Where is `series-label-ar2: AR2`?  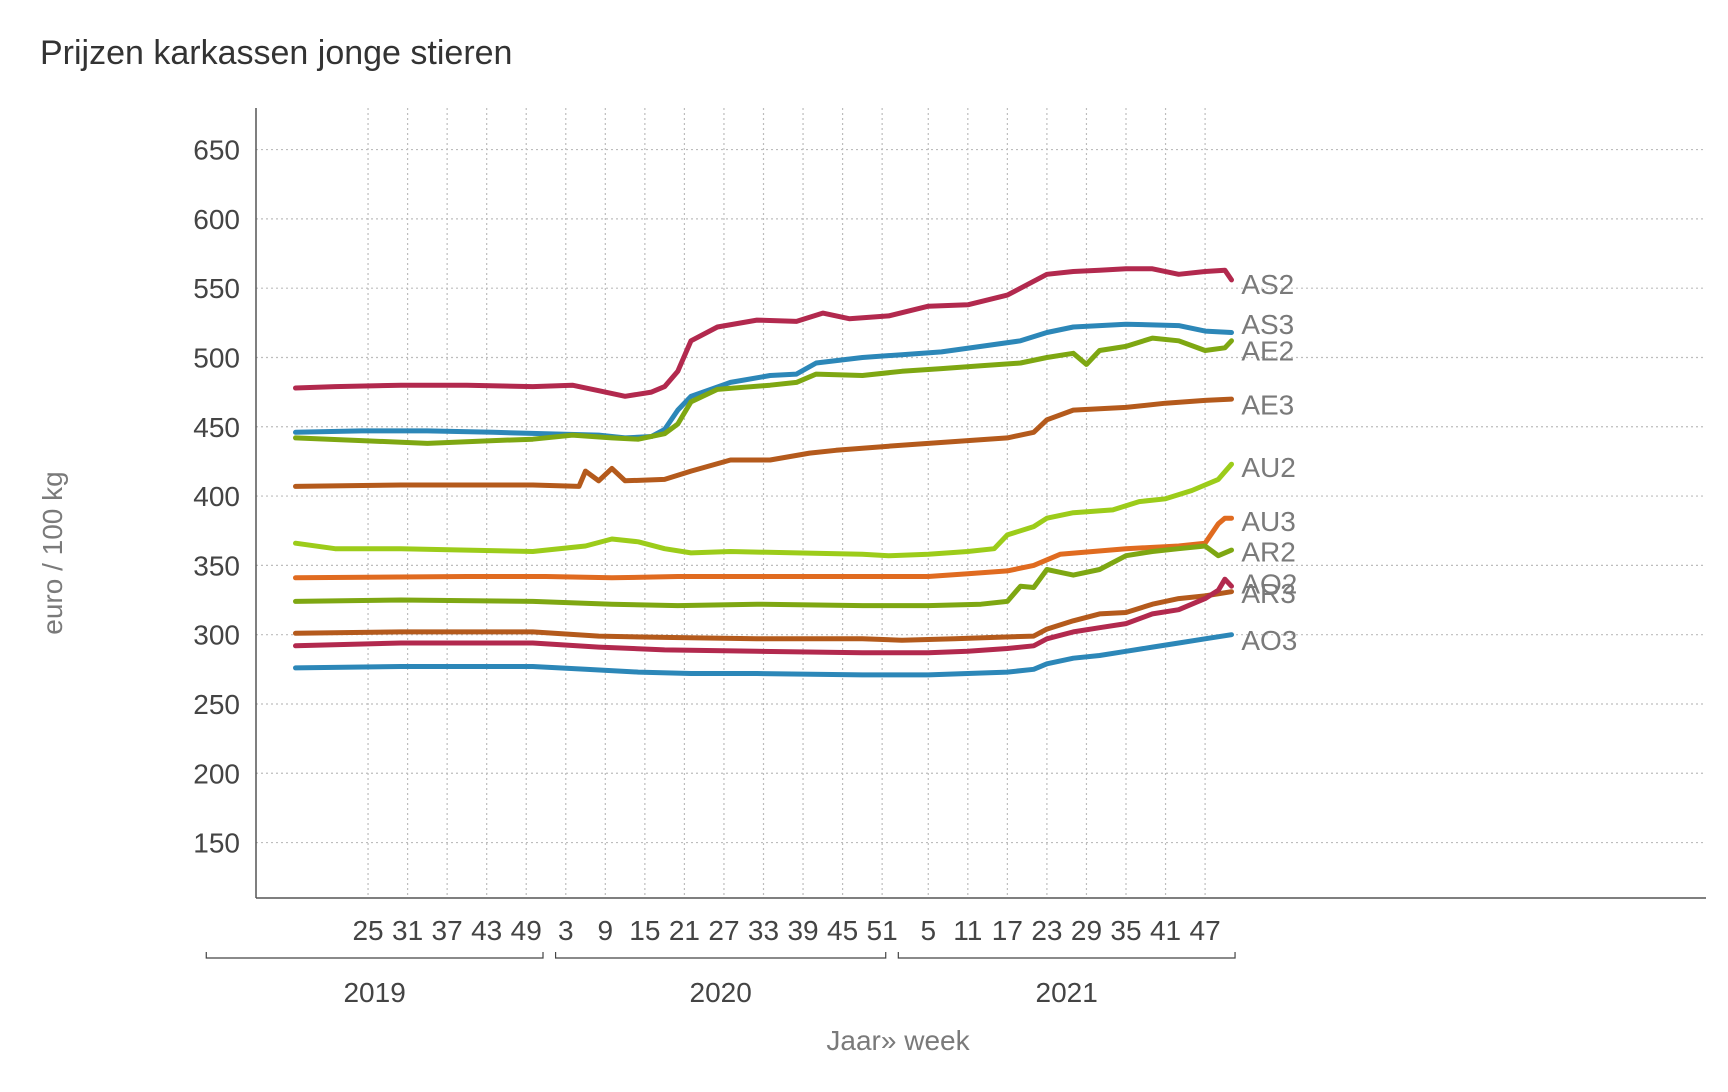 series-label-ar2: AR2 is located at coordinates (1268, 552).